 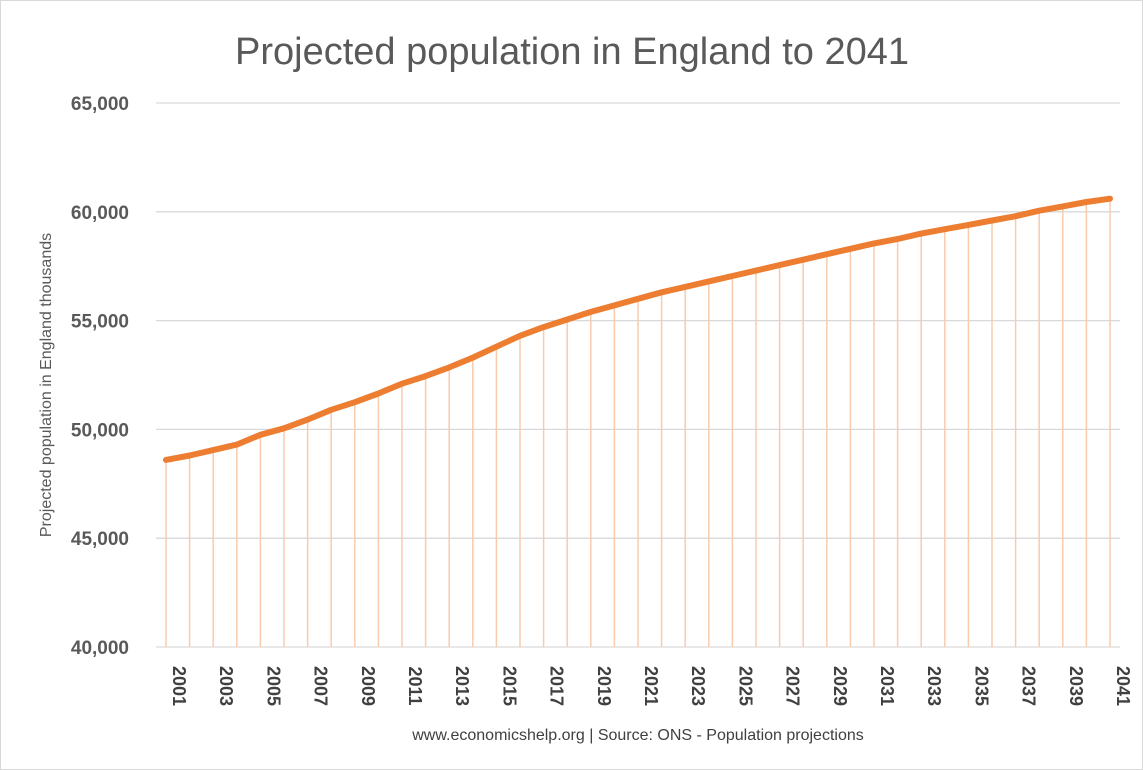 What do you see at coordinates (793, 686) in the screenshot?
I see `x-tick-label: 2027` at bounding box center [793, 686].